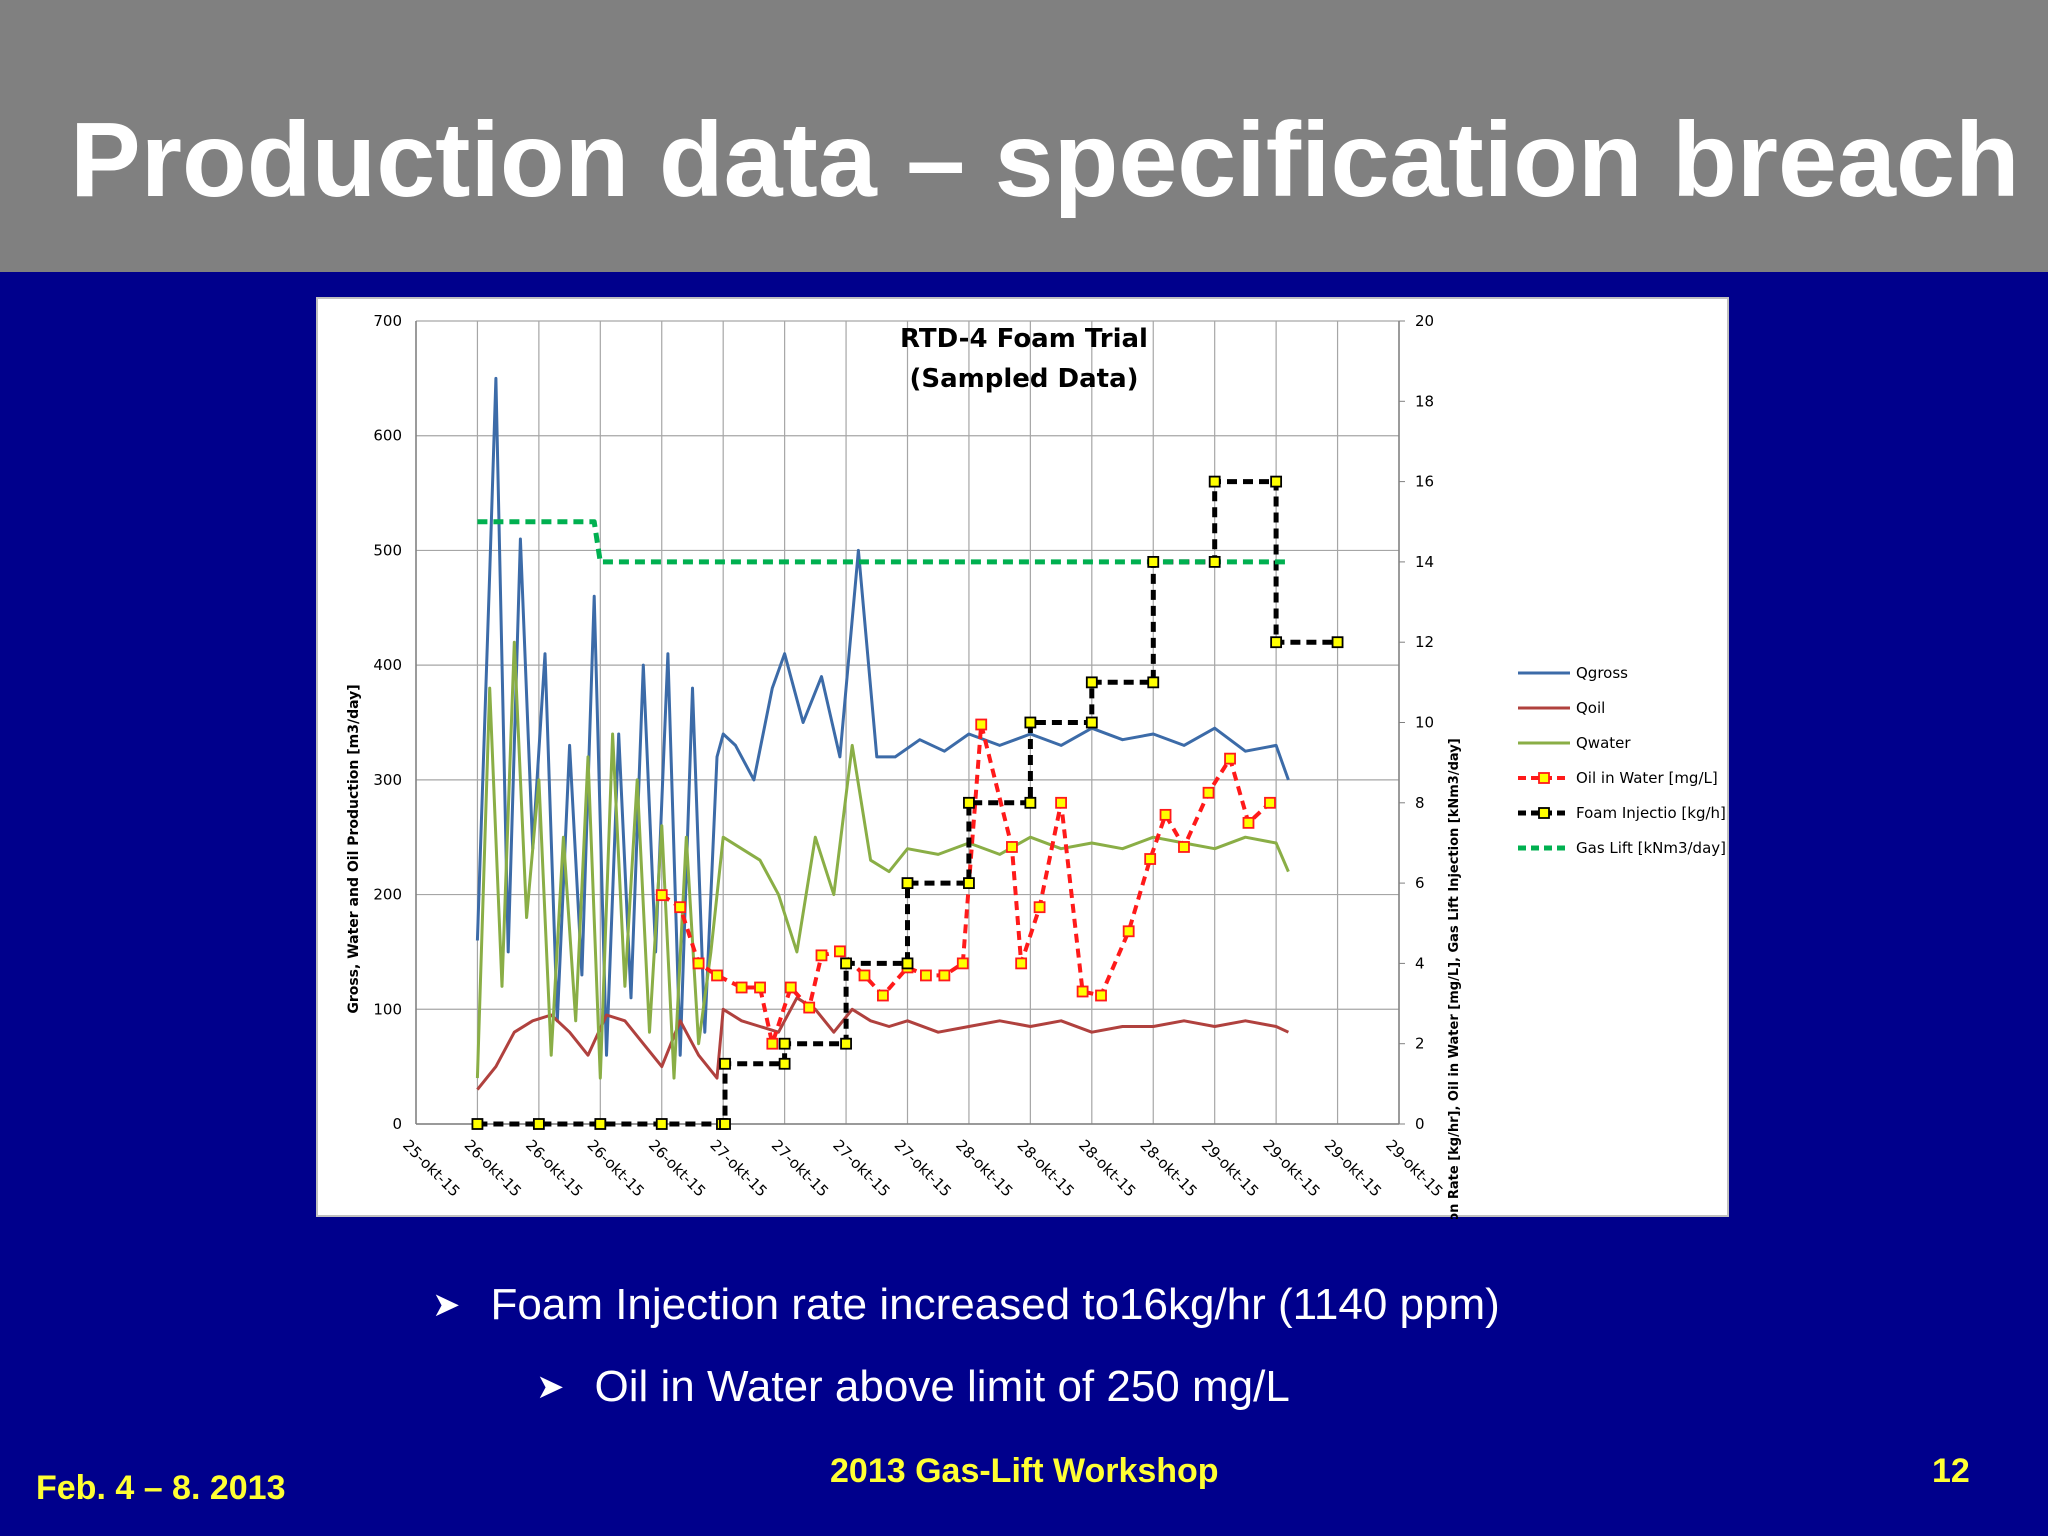  Describe the element at coordinates (387, 550) in the screenshot. I see `y-tick-label: 500` at that location.